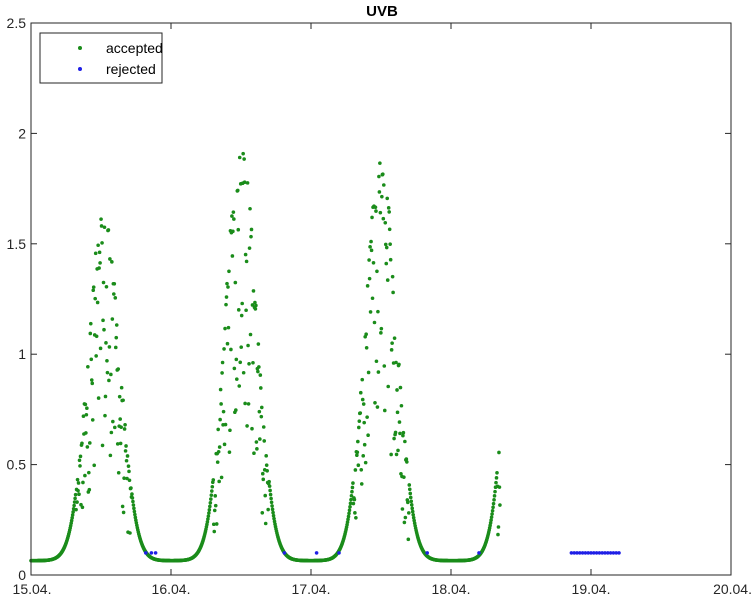 The image size is (755, 600). Describe the element at coordinates (22, 354) in the screenshot. I see `y-tick-label: 1` at that location.